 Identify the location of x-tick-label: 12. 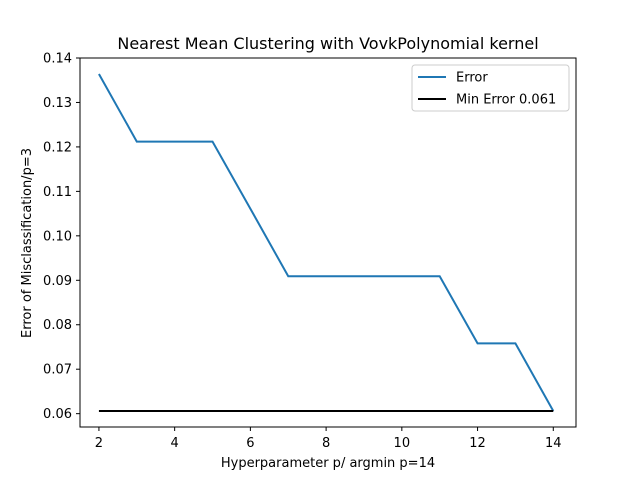
(477, 443).